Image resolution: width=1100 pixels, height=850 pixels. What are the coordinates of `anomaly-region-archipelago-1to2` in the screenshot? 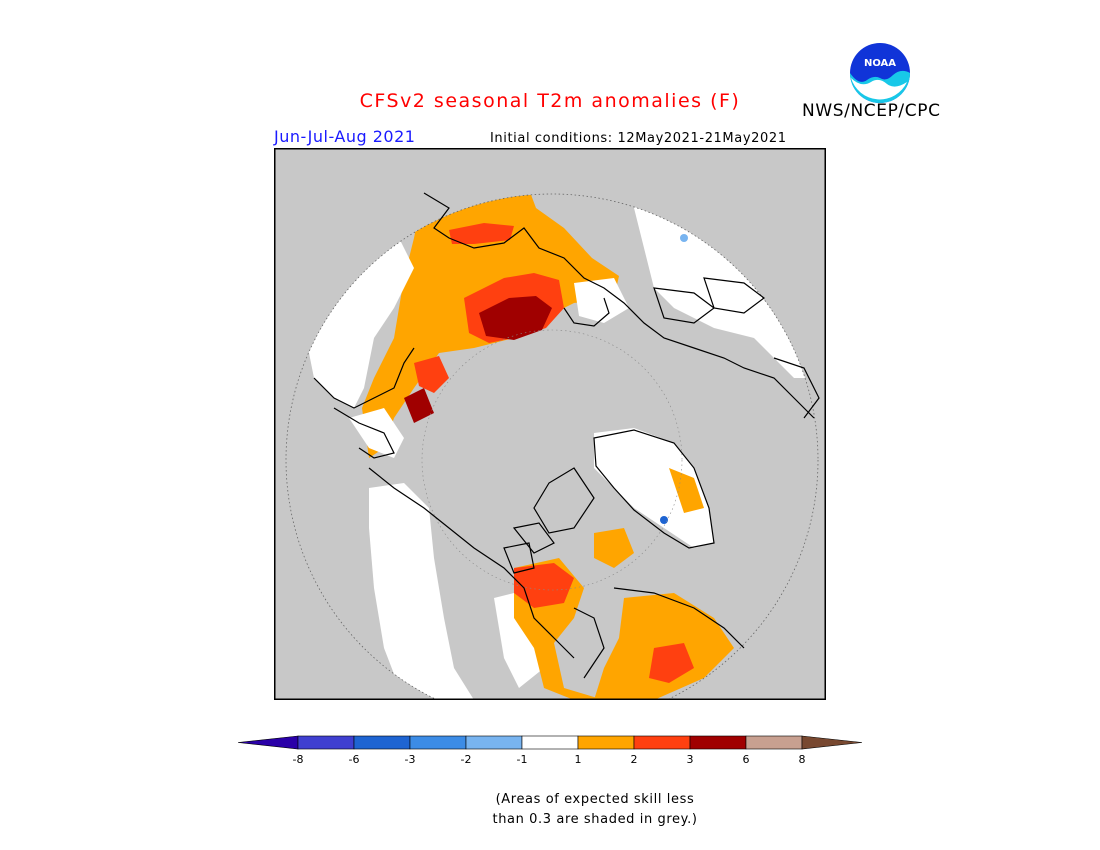 It's located at (614, 548).